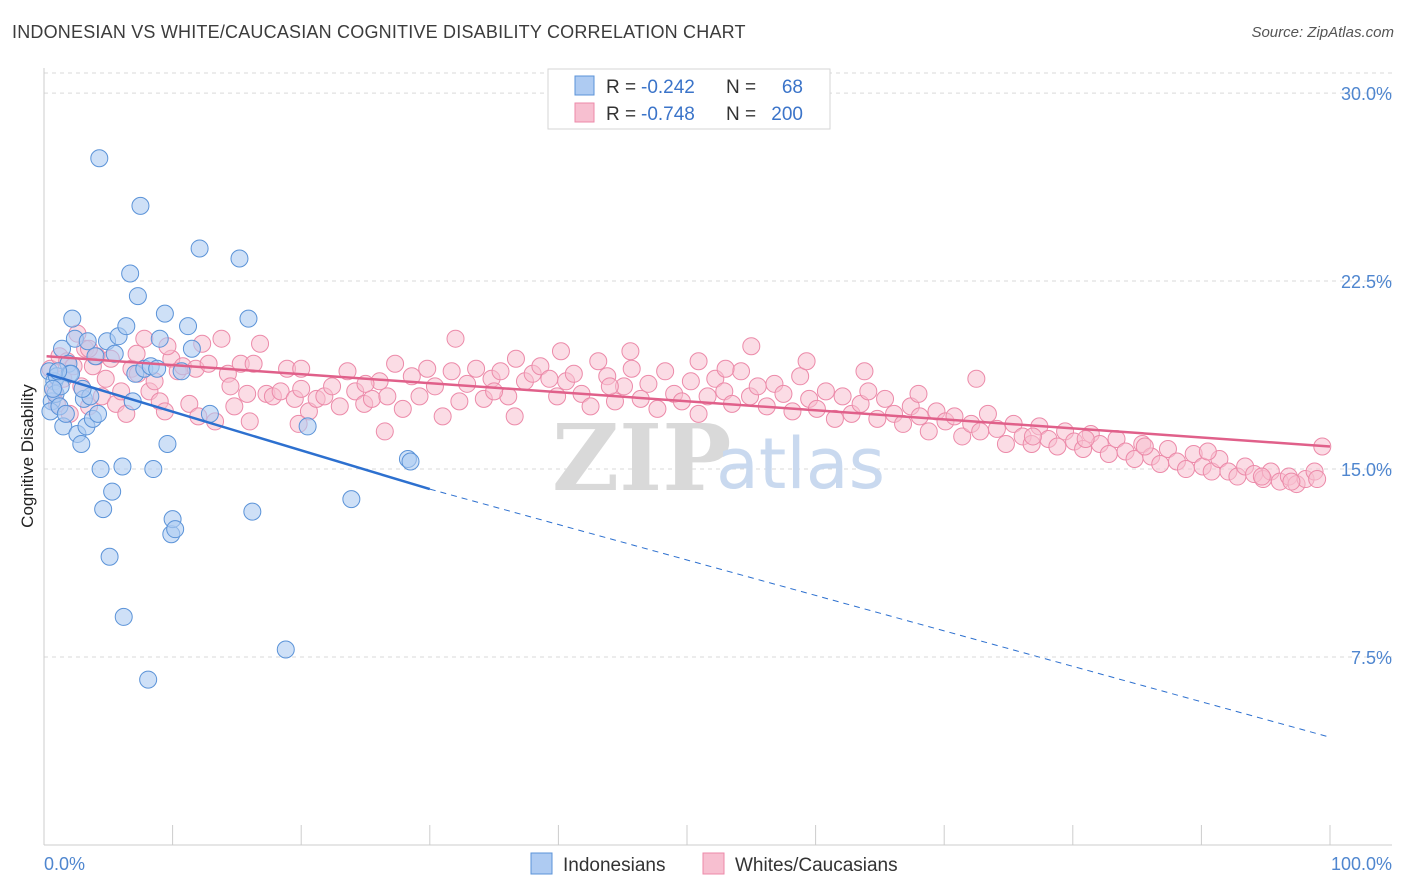 This screenshot has width=1406, height=892. I want to click on watermark-atlas: atlas, so click(800, 464).